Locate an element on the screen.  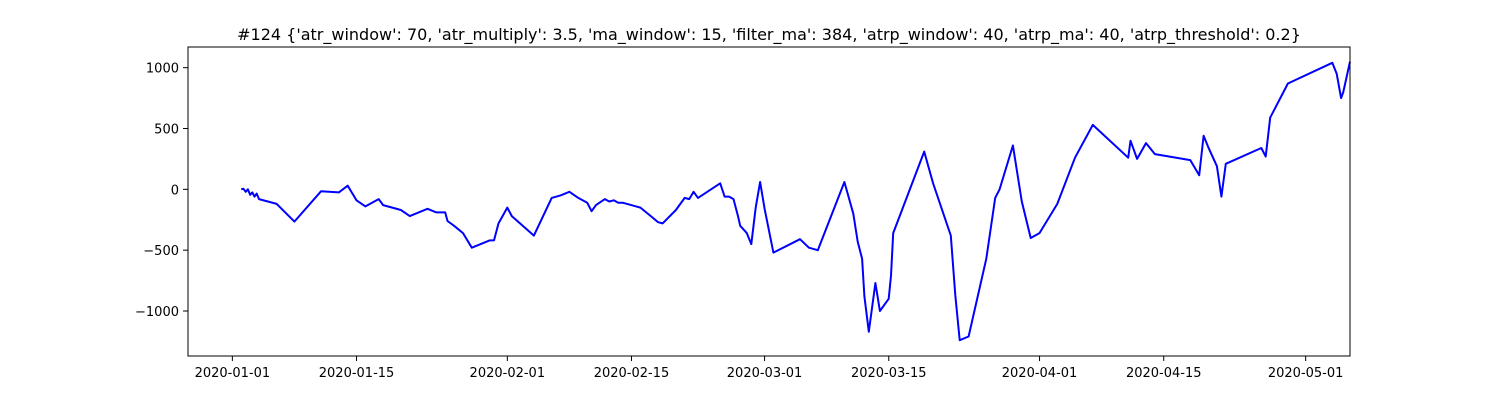
x-tick-label: 2020-02-15 is located at coordinates (632, 373).